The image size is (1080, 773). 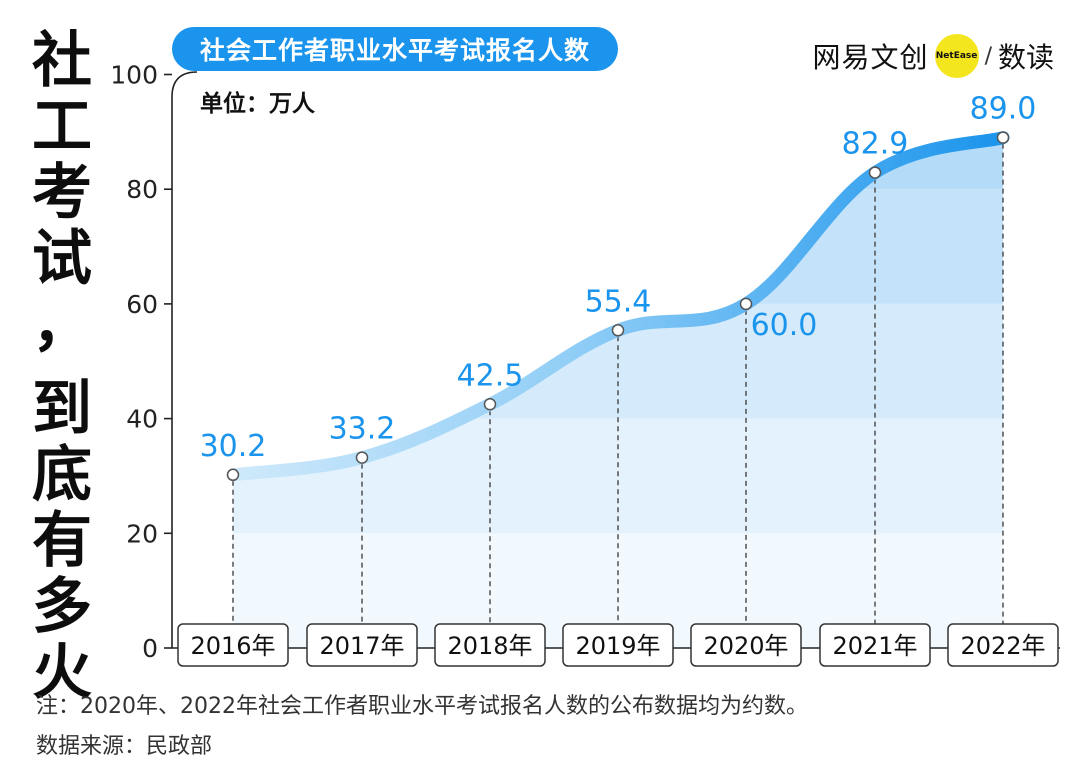 I want to click on brand-sub: 数读, so click(x=1025, y=57).